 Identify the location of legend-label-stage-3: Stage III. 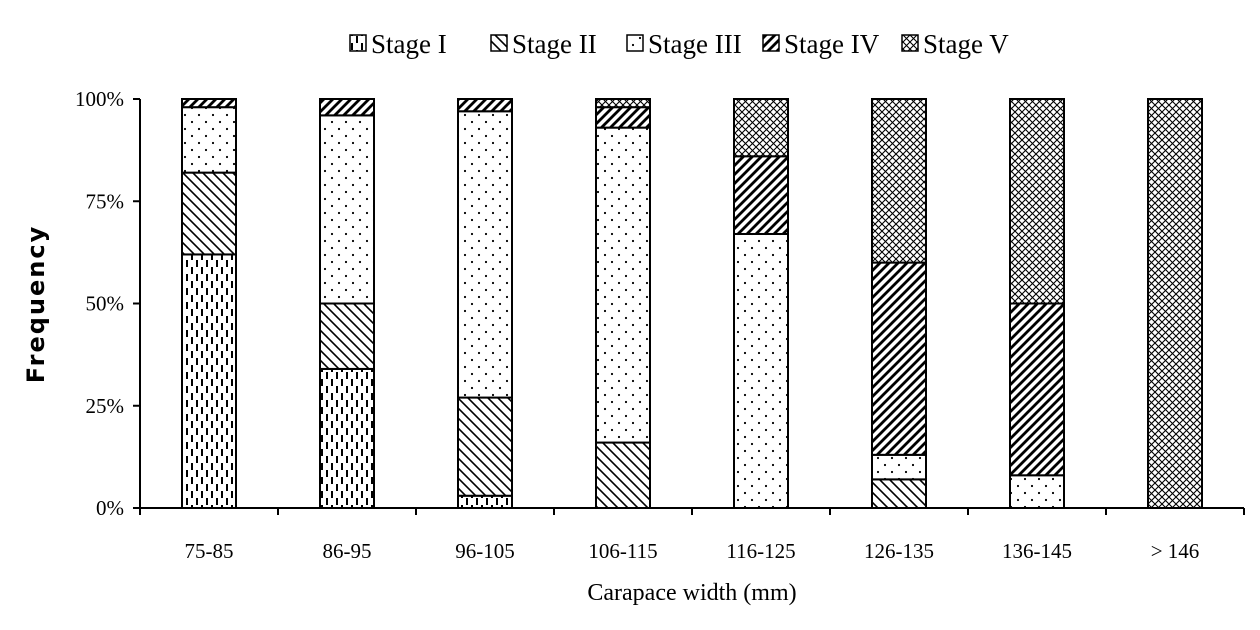
(695, 44).